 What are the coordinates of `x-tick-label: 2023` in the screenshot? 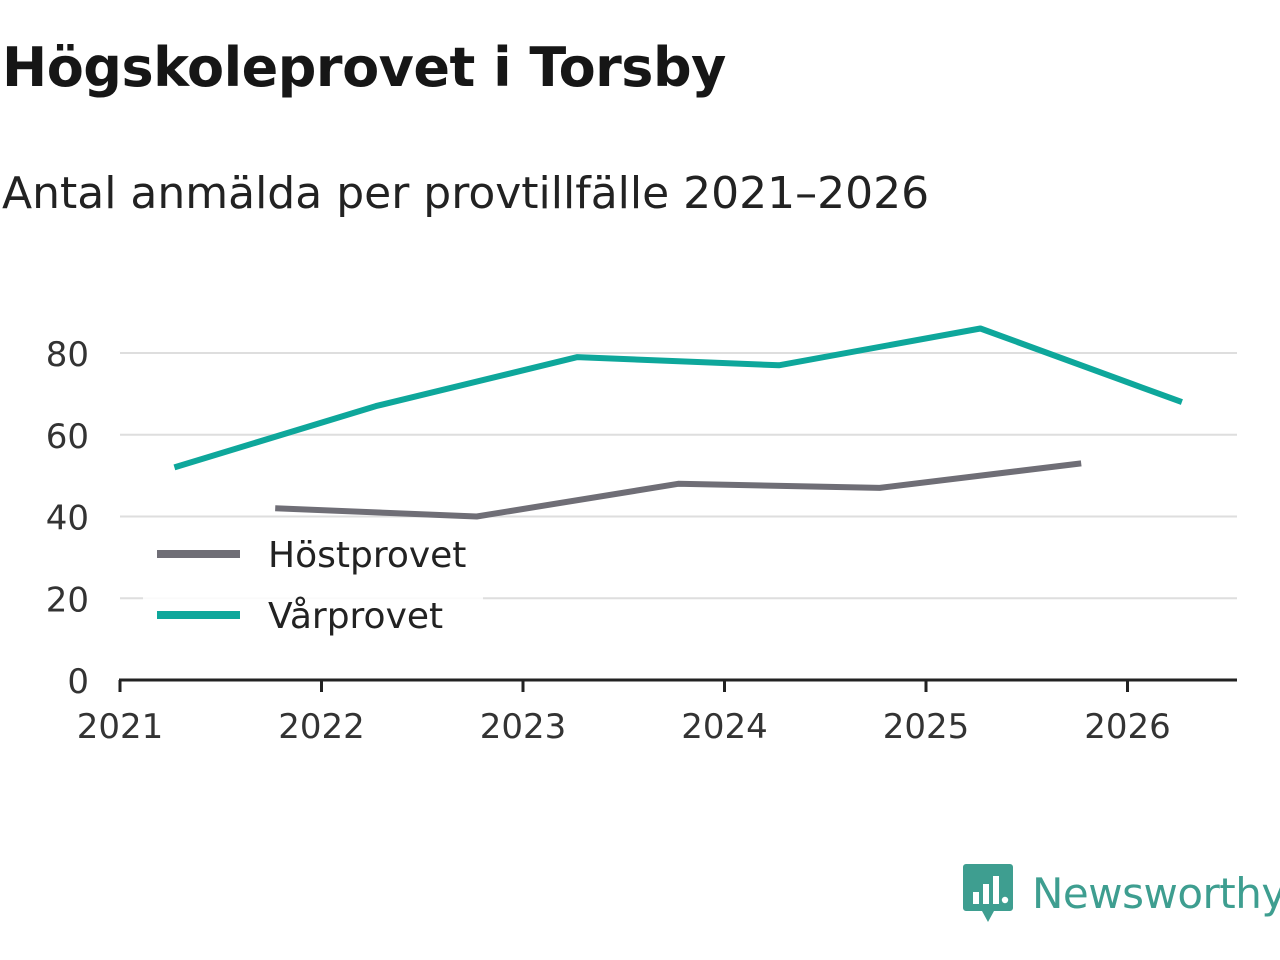 It's located at (523, 727).